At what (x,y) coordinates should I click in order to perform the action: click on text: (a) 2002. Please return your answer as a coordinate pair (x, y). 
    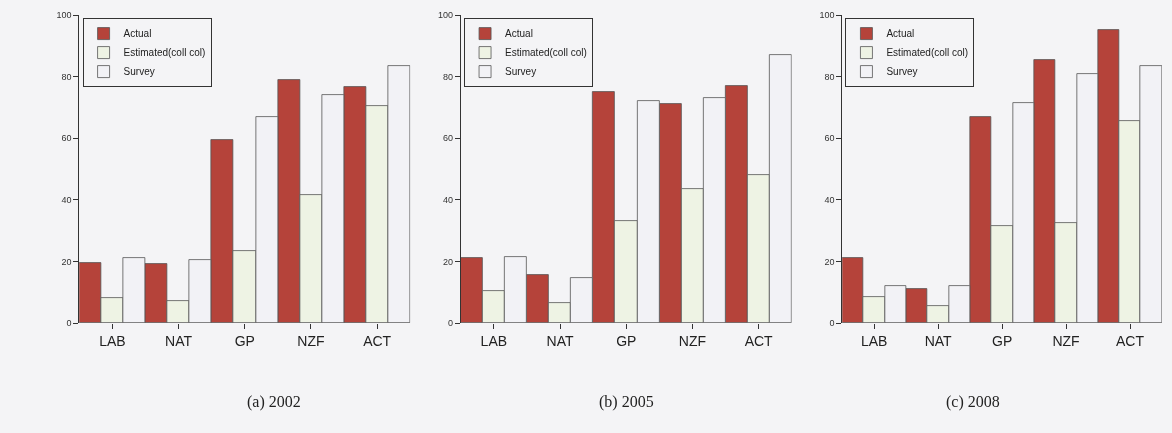
    Looking at the image, I should click on (274, 402).